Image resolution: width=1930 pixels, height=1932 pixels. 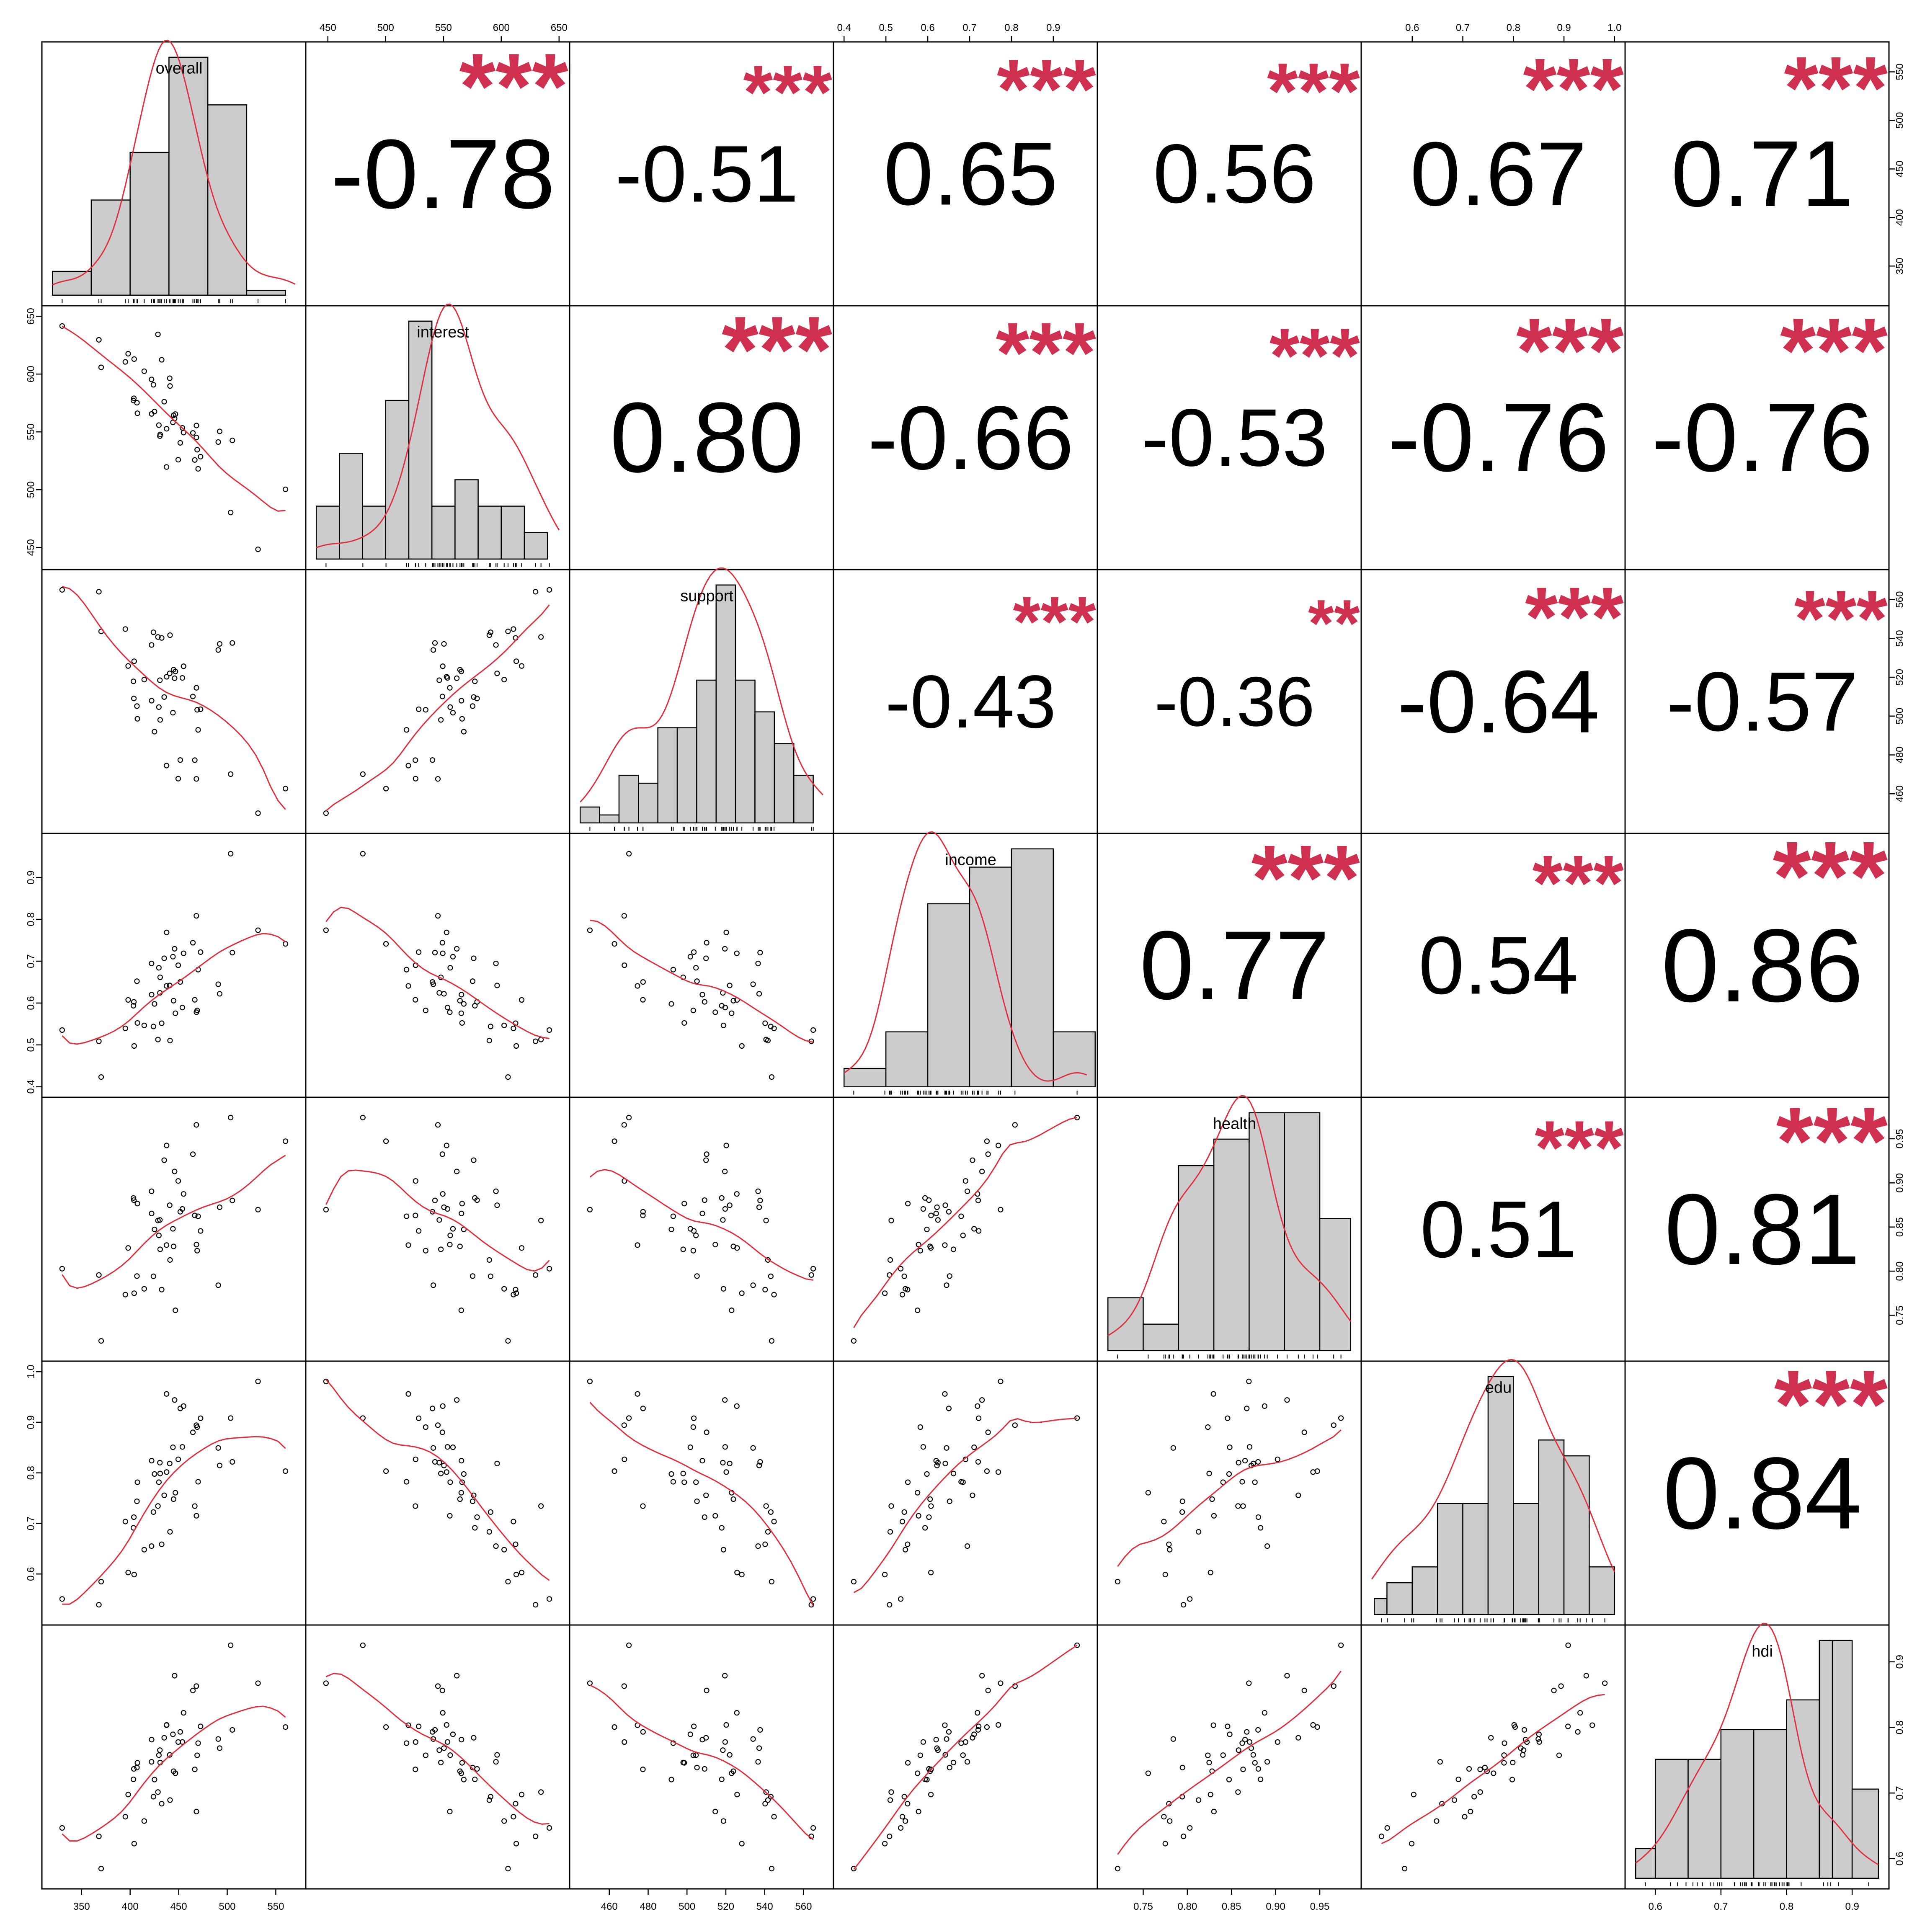 What do you see at coordinates (1757, 1756) in the screenshot?
I see `panel-hdi-hdi: hdi` at bounding box center [1757, 1756].